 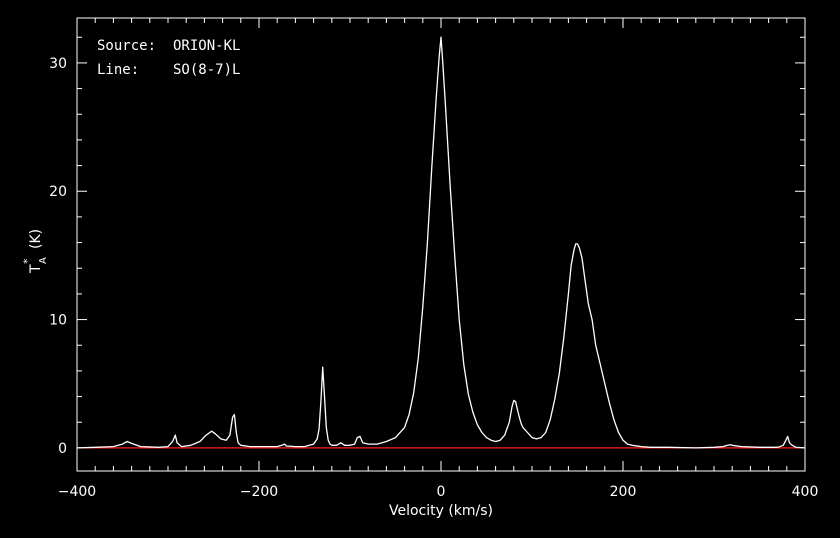 I want to click on y-tick-label: 30, so click(x=58, y=64).